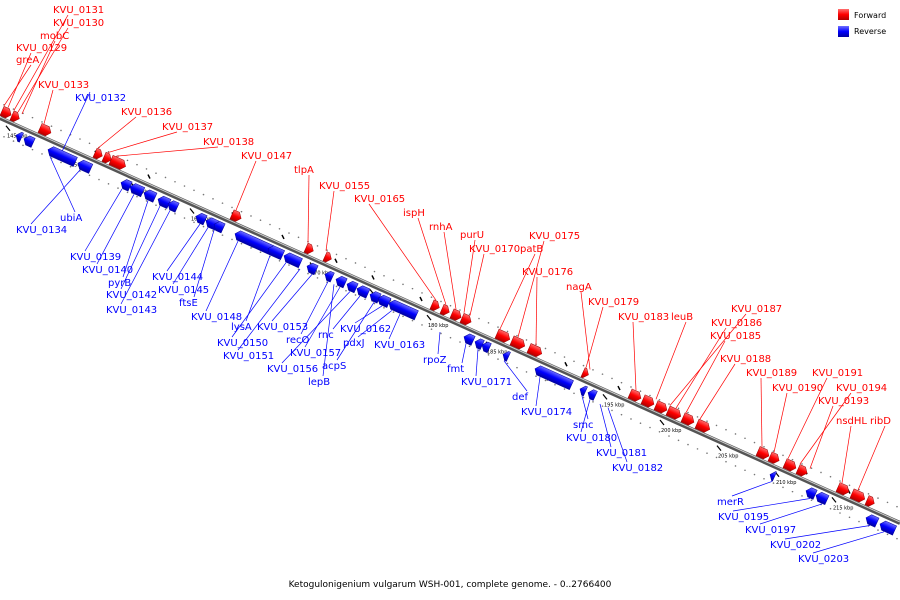 Image resolution: width=900 pixels, height=600 pixels. Describe the element at coordinates (201, 219) in the screenshot. I see `reverse-9-gene` at that location.